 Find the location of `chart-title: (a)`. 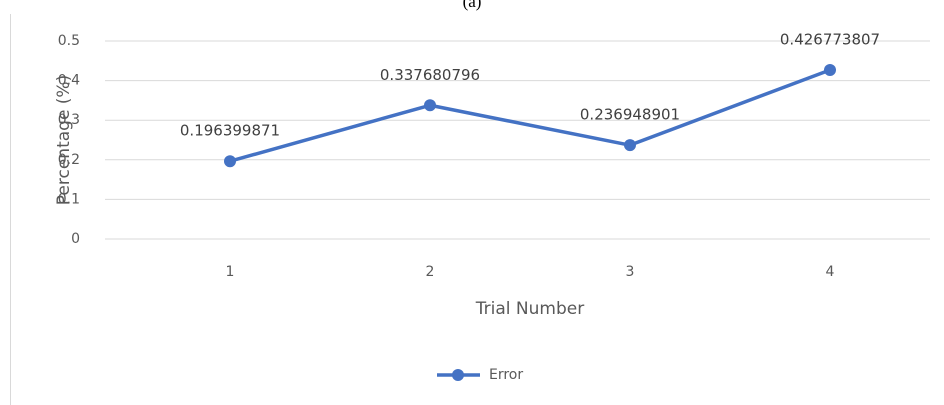

chart-title: (a) is located at coordinates (472, 5).